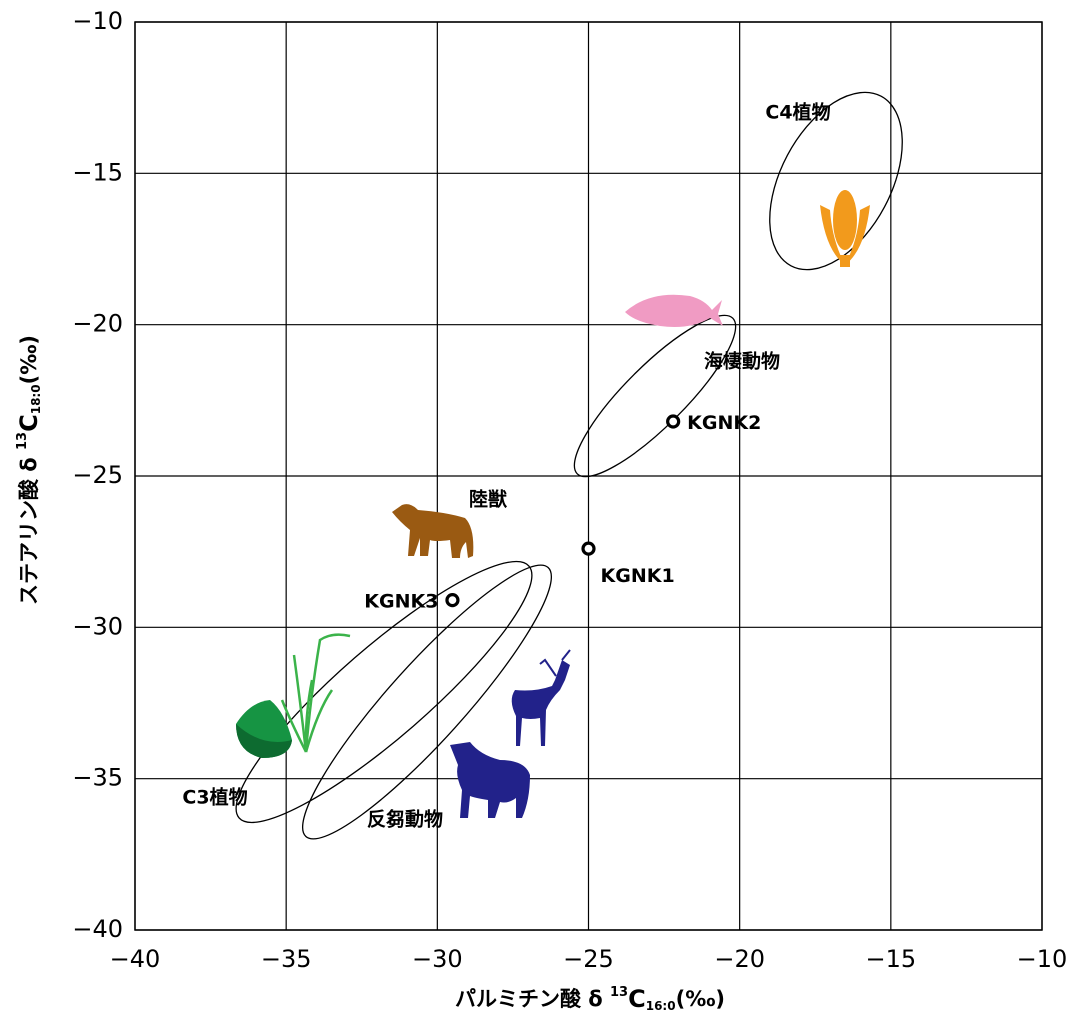 This screenshot has width=1072, height=1021. Describe the element at coordinates (1042, 959) in the screenshot. I see `x-tick-label: −10` at that location.